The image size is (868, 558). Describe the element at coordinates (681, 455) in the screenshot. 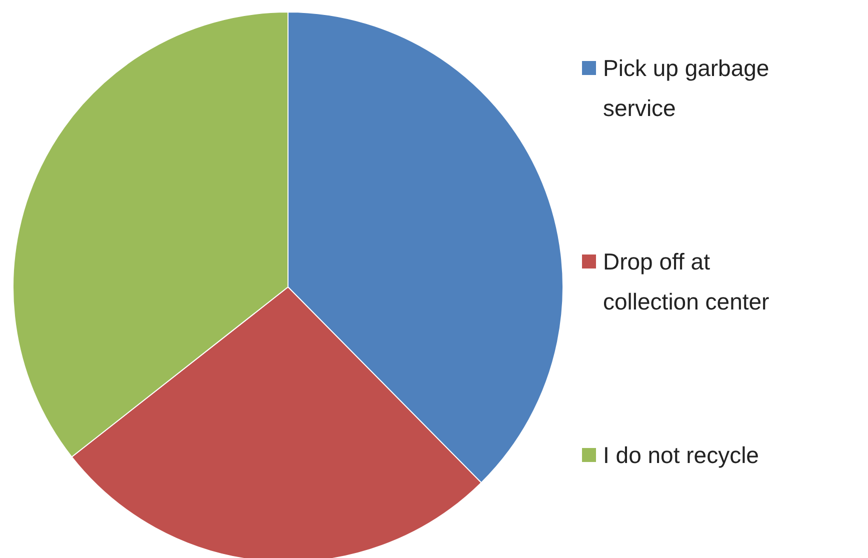

I see `legend-label: I do not recycle` at that location.